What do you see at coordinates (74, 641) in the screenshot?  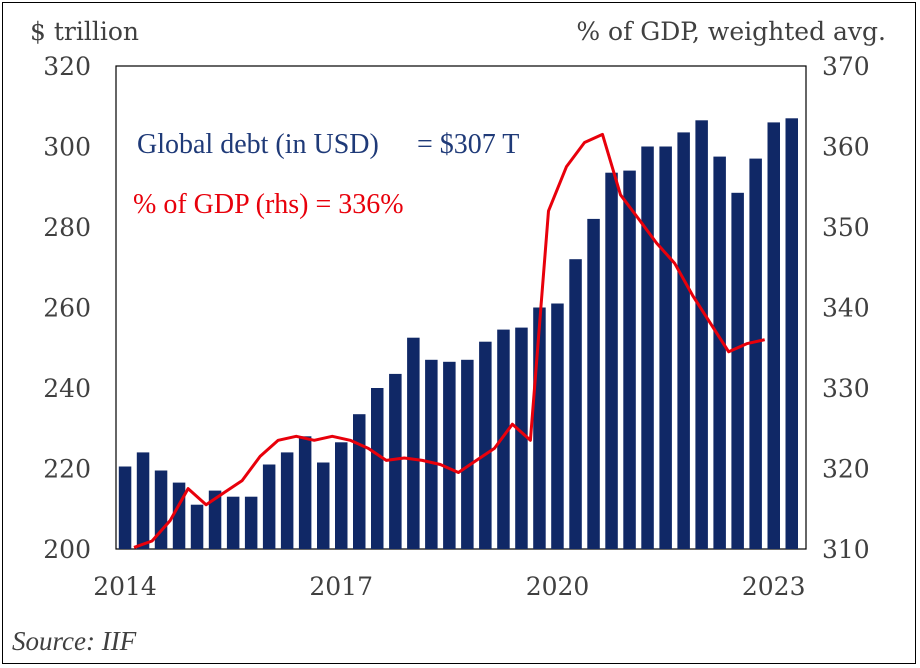 I see `source-note: Source: IIF` at bounding box center [74, 641].